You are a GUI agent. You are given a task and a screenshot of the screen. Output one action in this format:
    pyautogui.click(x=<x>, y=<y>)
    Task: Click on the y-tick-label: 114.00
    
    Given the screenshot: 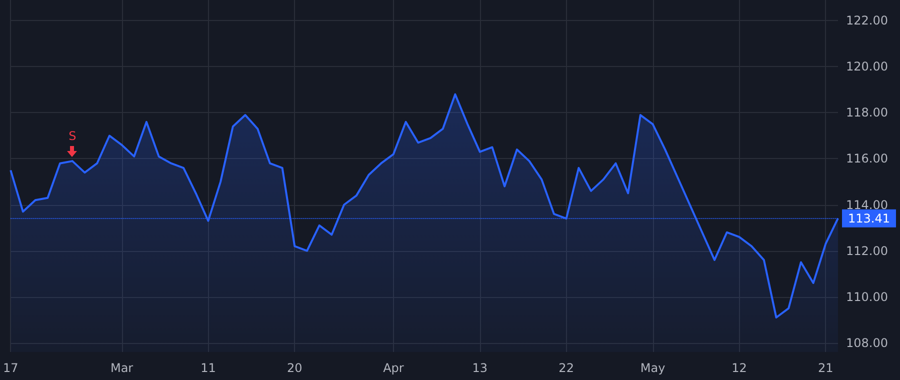 What is the action you would take?
    pyautogui.click(x=867, y=205)
    